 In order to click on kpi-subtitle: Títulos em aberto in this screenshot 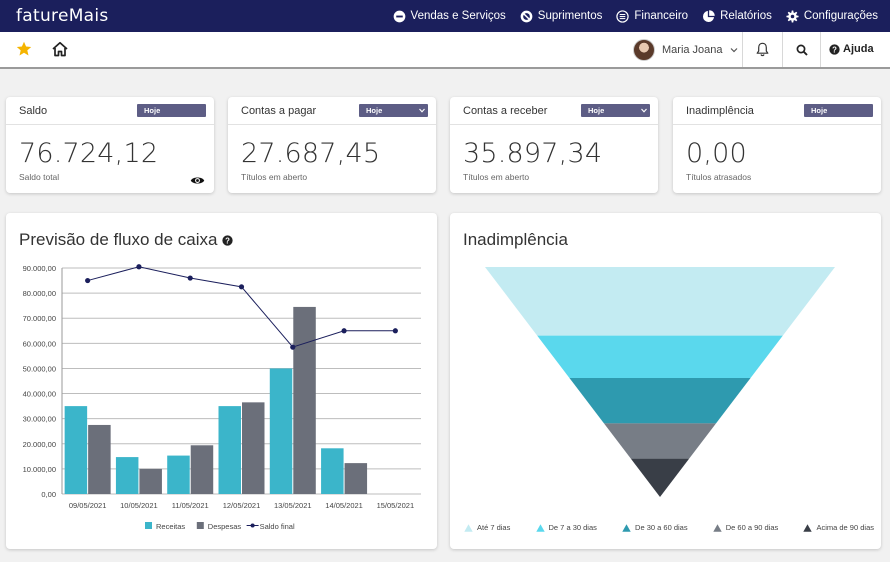, I will do `click(274, 177)`.